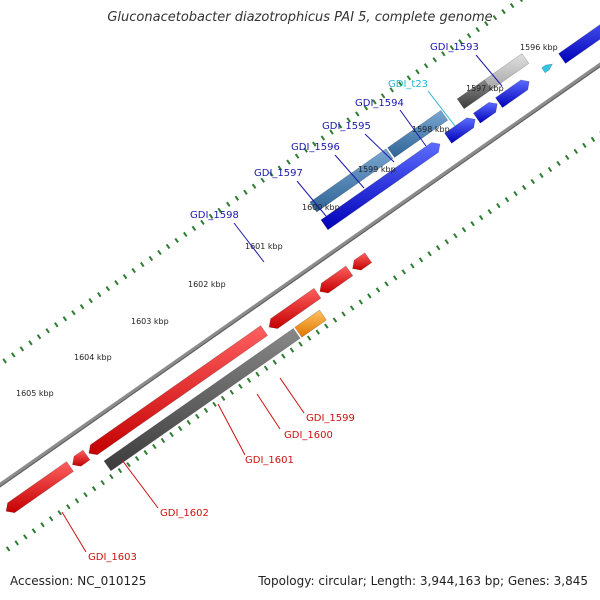 The image size is (600, 600). Describe the element at coordinates (74, 532) in the screenshot. I see `label-gdi-1603-leader` at that location.